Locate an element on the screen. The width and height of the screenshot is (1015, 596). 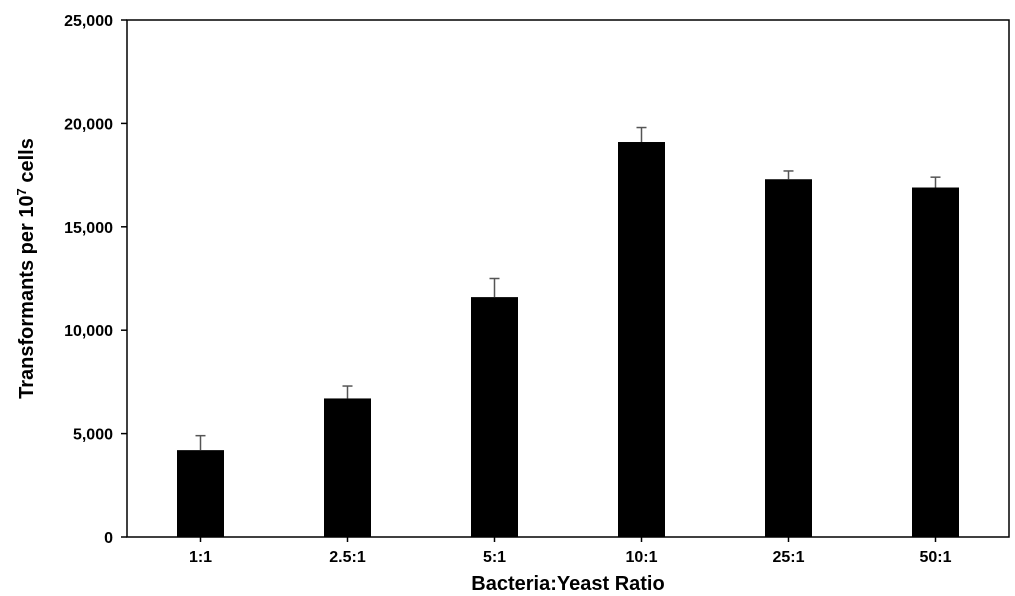
x-tick-label: 2.5:1 is located at coordinates (347, 557).